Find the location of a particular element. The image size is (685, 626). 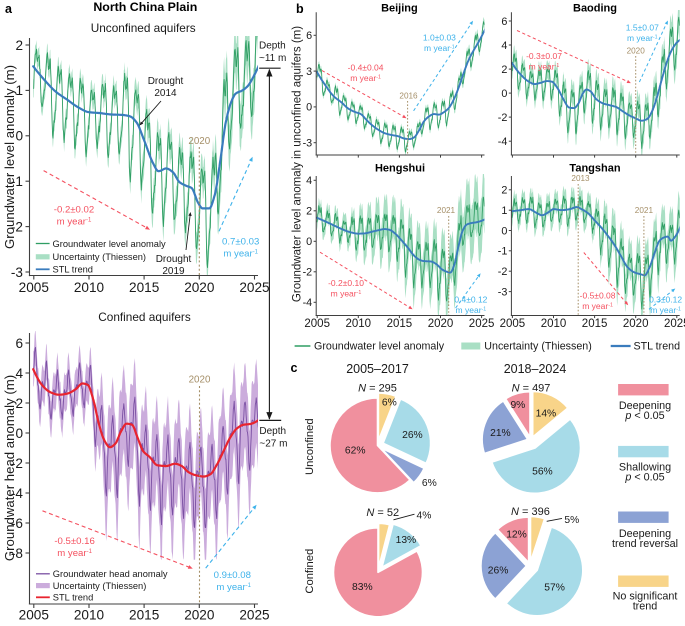

svg-text: 1 is located at coordinates (19, 90).